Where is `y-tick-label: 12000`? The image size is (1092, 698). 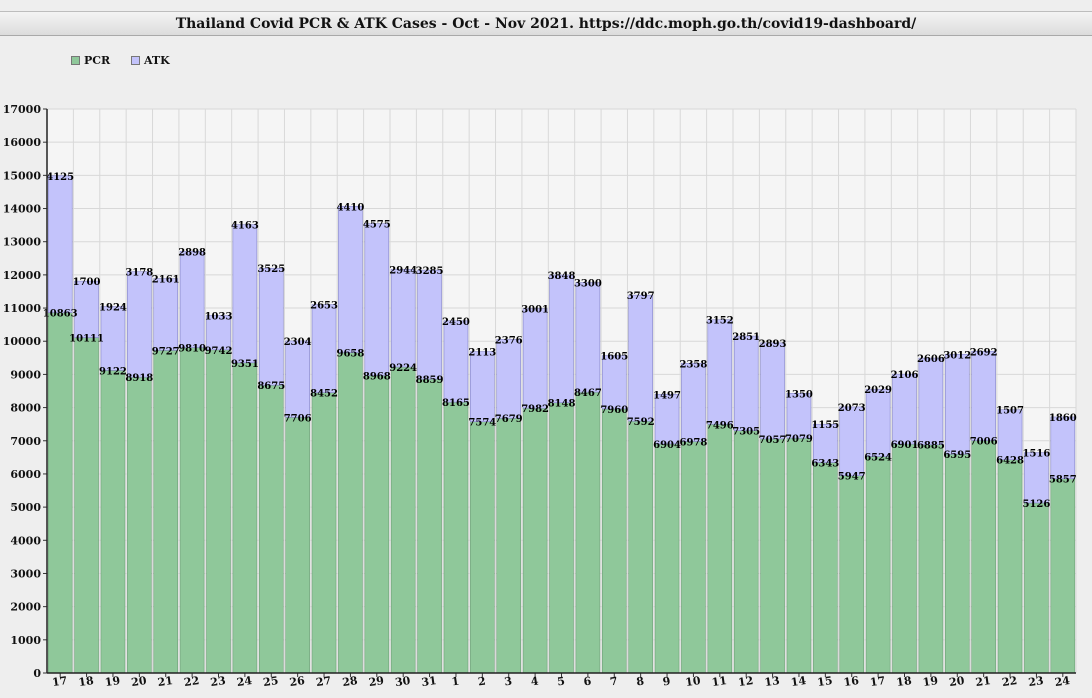
y-tick-label: 12000 is located at coordinates (22, 275).